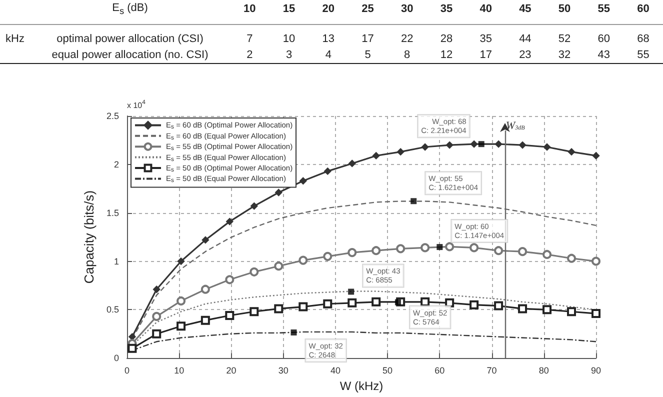 The height and width of the screenshot is (397, 663). Describe the element at coordinates (351, 55) in the screenshot. I see `text: equal power allocation (no. CSI) 2 3 4 5 8 12 17 23 32 43 55` at that location.